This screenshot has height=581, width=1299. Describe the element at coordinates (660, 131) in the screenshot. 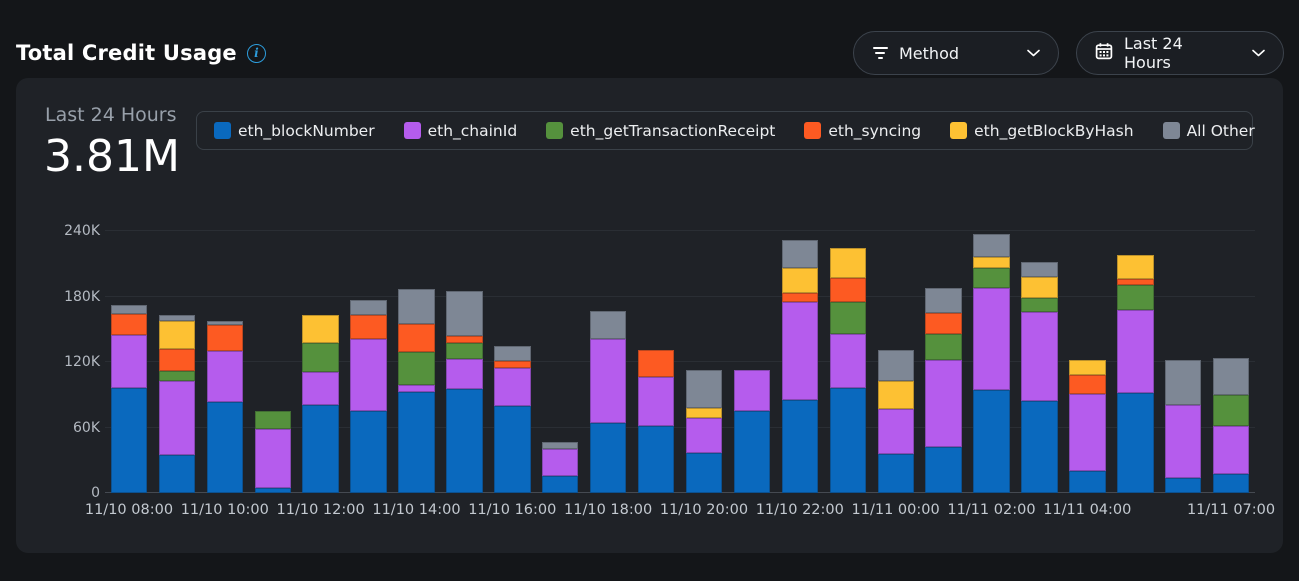

I see `legend-item: eth_getTransactionReceipt` at that location.